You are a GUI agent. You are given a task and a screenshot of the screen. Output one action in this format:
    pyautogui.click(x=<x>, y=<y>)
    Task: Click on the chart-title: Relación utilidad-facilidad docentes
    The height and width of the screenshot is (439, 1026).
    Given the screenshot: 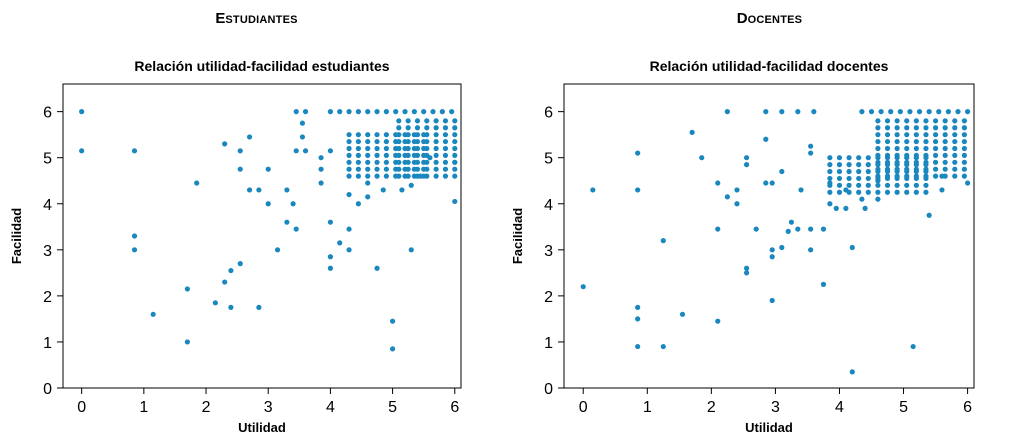 What is the action you would take?
    pyautogui.click(x=769, y=66)
    